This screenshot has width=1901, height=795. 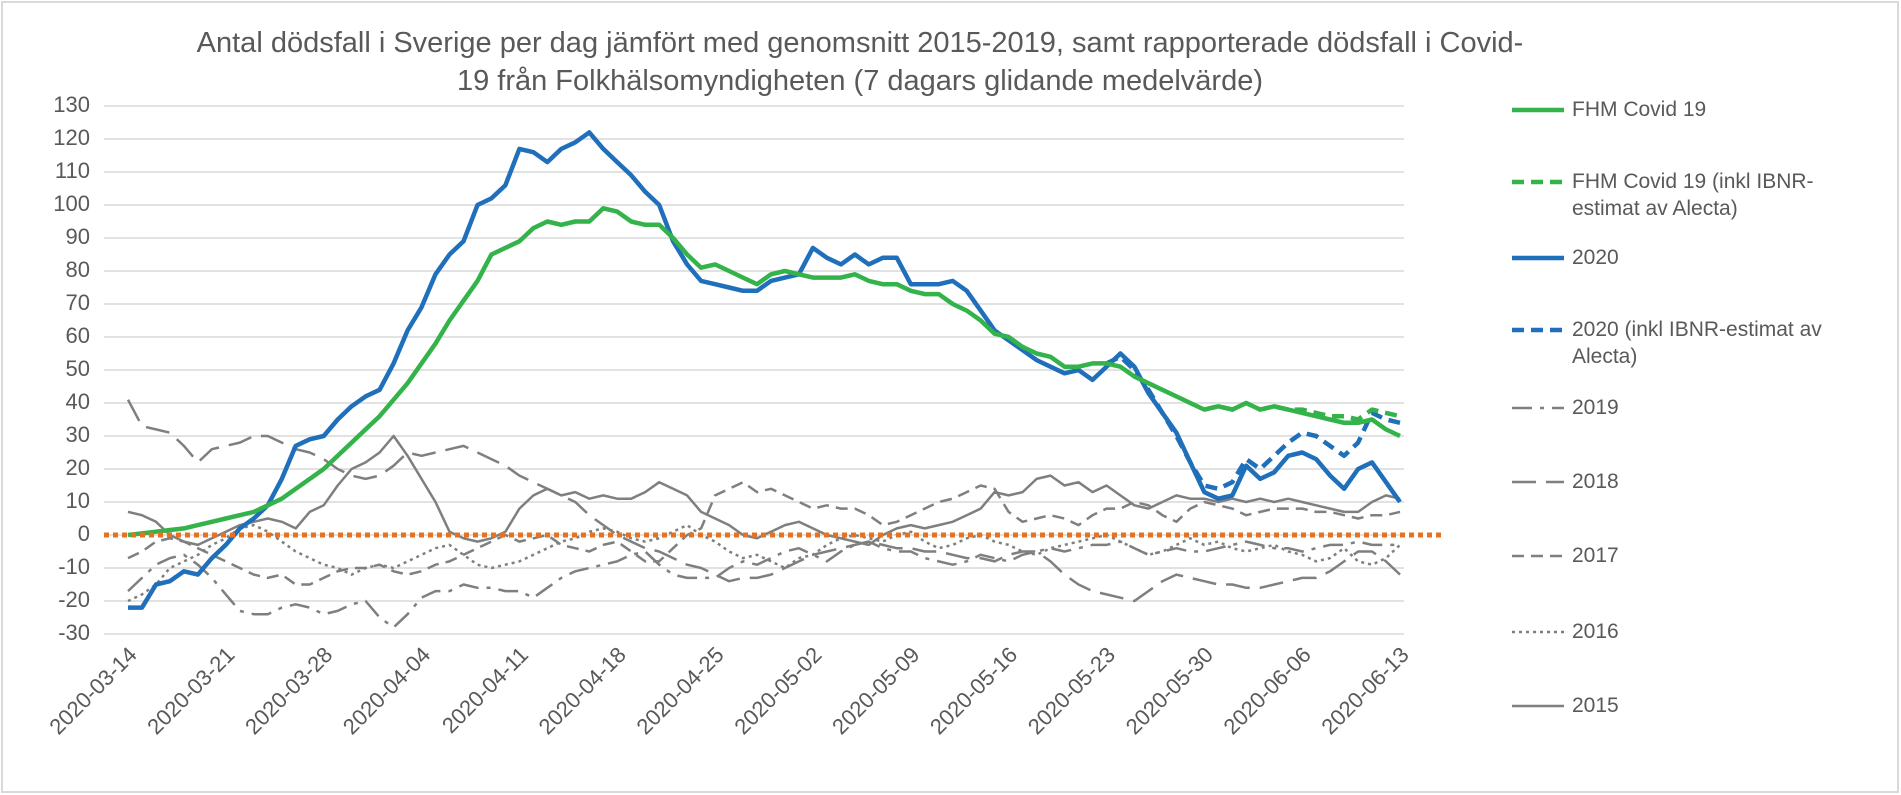 What do you see at coordinates (74, 599) in the screenshot?
I see `y-tick-label: -20` at bounding box center [74, 599].